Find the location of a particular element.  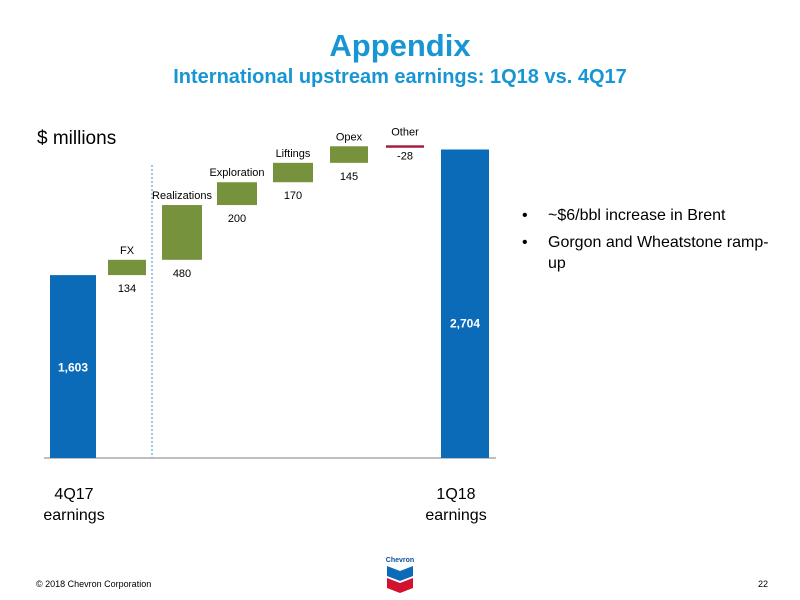

bar-start is located at coordinates (73, 366).